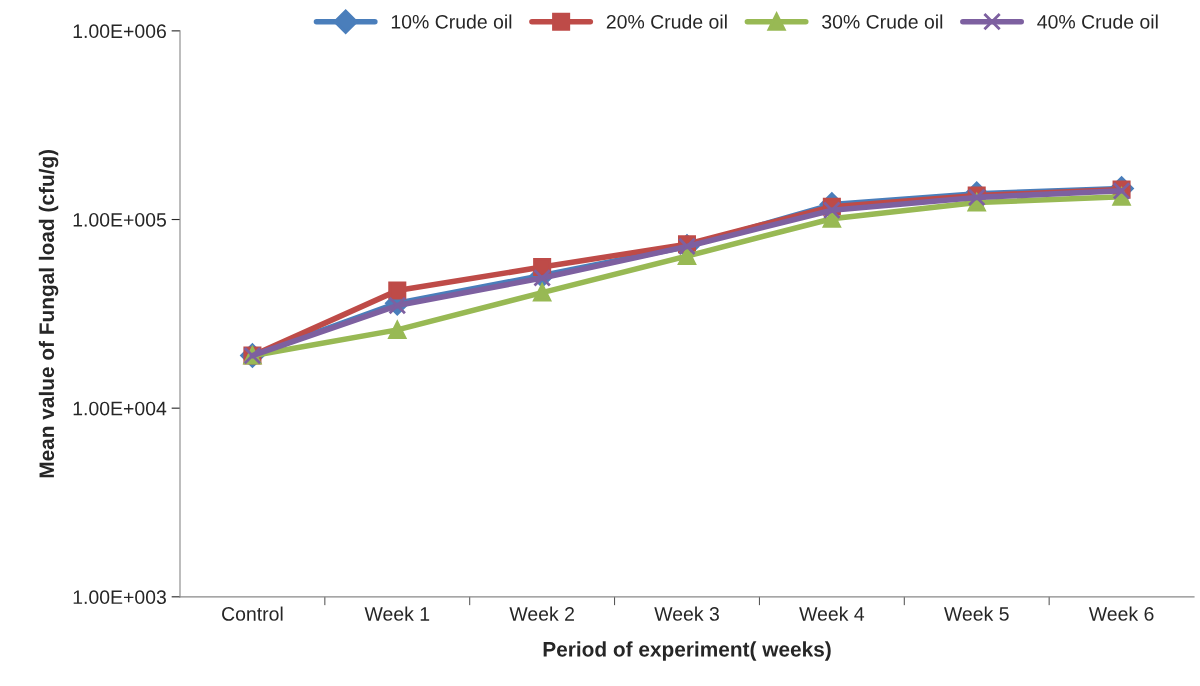 The height and width of the screenshot is (686, 1200). Describe the element at coordinates (686, 613) in the screenshot. I see `x-tick-label: Week 3` at that location.